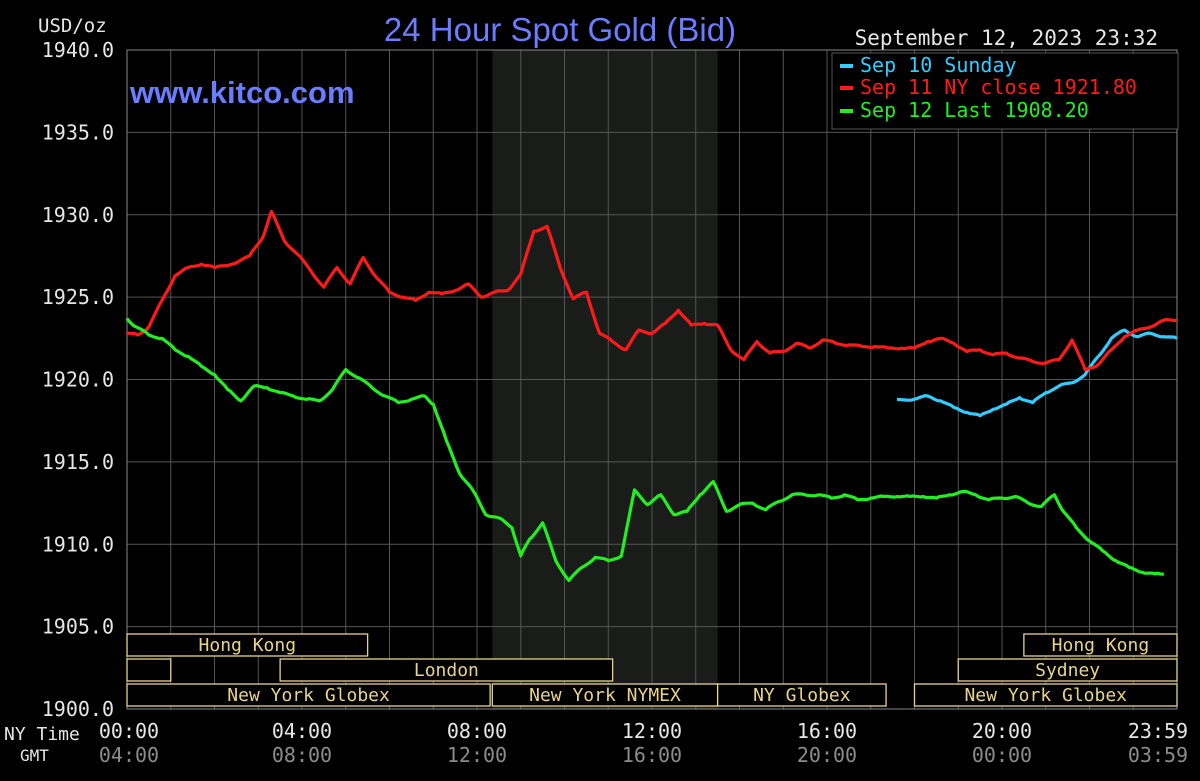 This screenshot has width=1200, height=781. What do you see at coordinates (242, 92) in the screenshot?
I see `website-watermark: www.kitco.com` at bounding box center [242, 92].